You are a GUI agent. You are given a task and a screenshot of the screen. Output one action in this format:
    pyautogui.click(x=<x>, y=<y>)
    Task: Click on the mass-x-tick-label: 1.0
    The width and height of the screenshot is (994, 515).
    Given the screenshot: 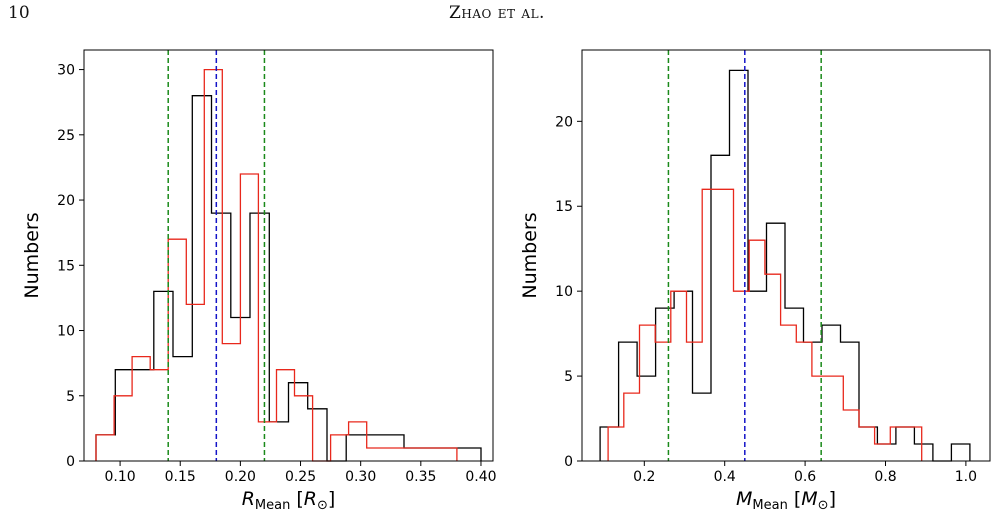 What is the action you would take?
    pyautogui.click(x=966, y=477)
    